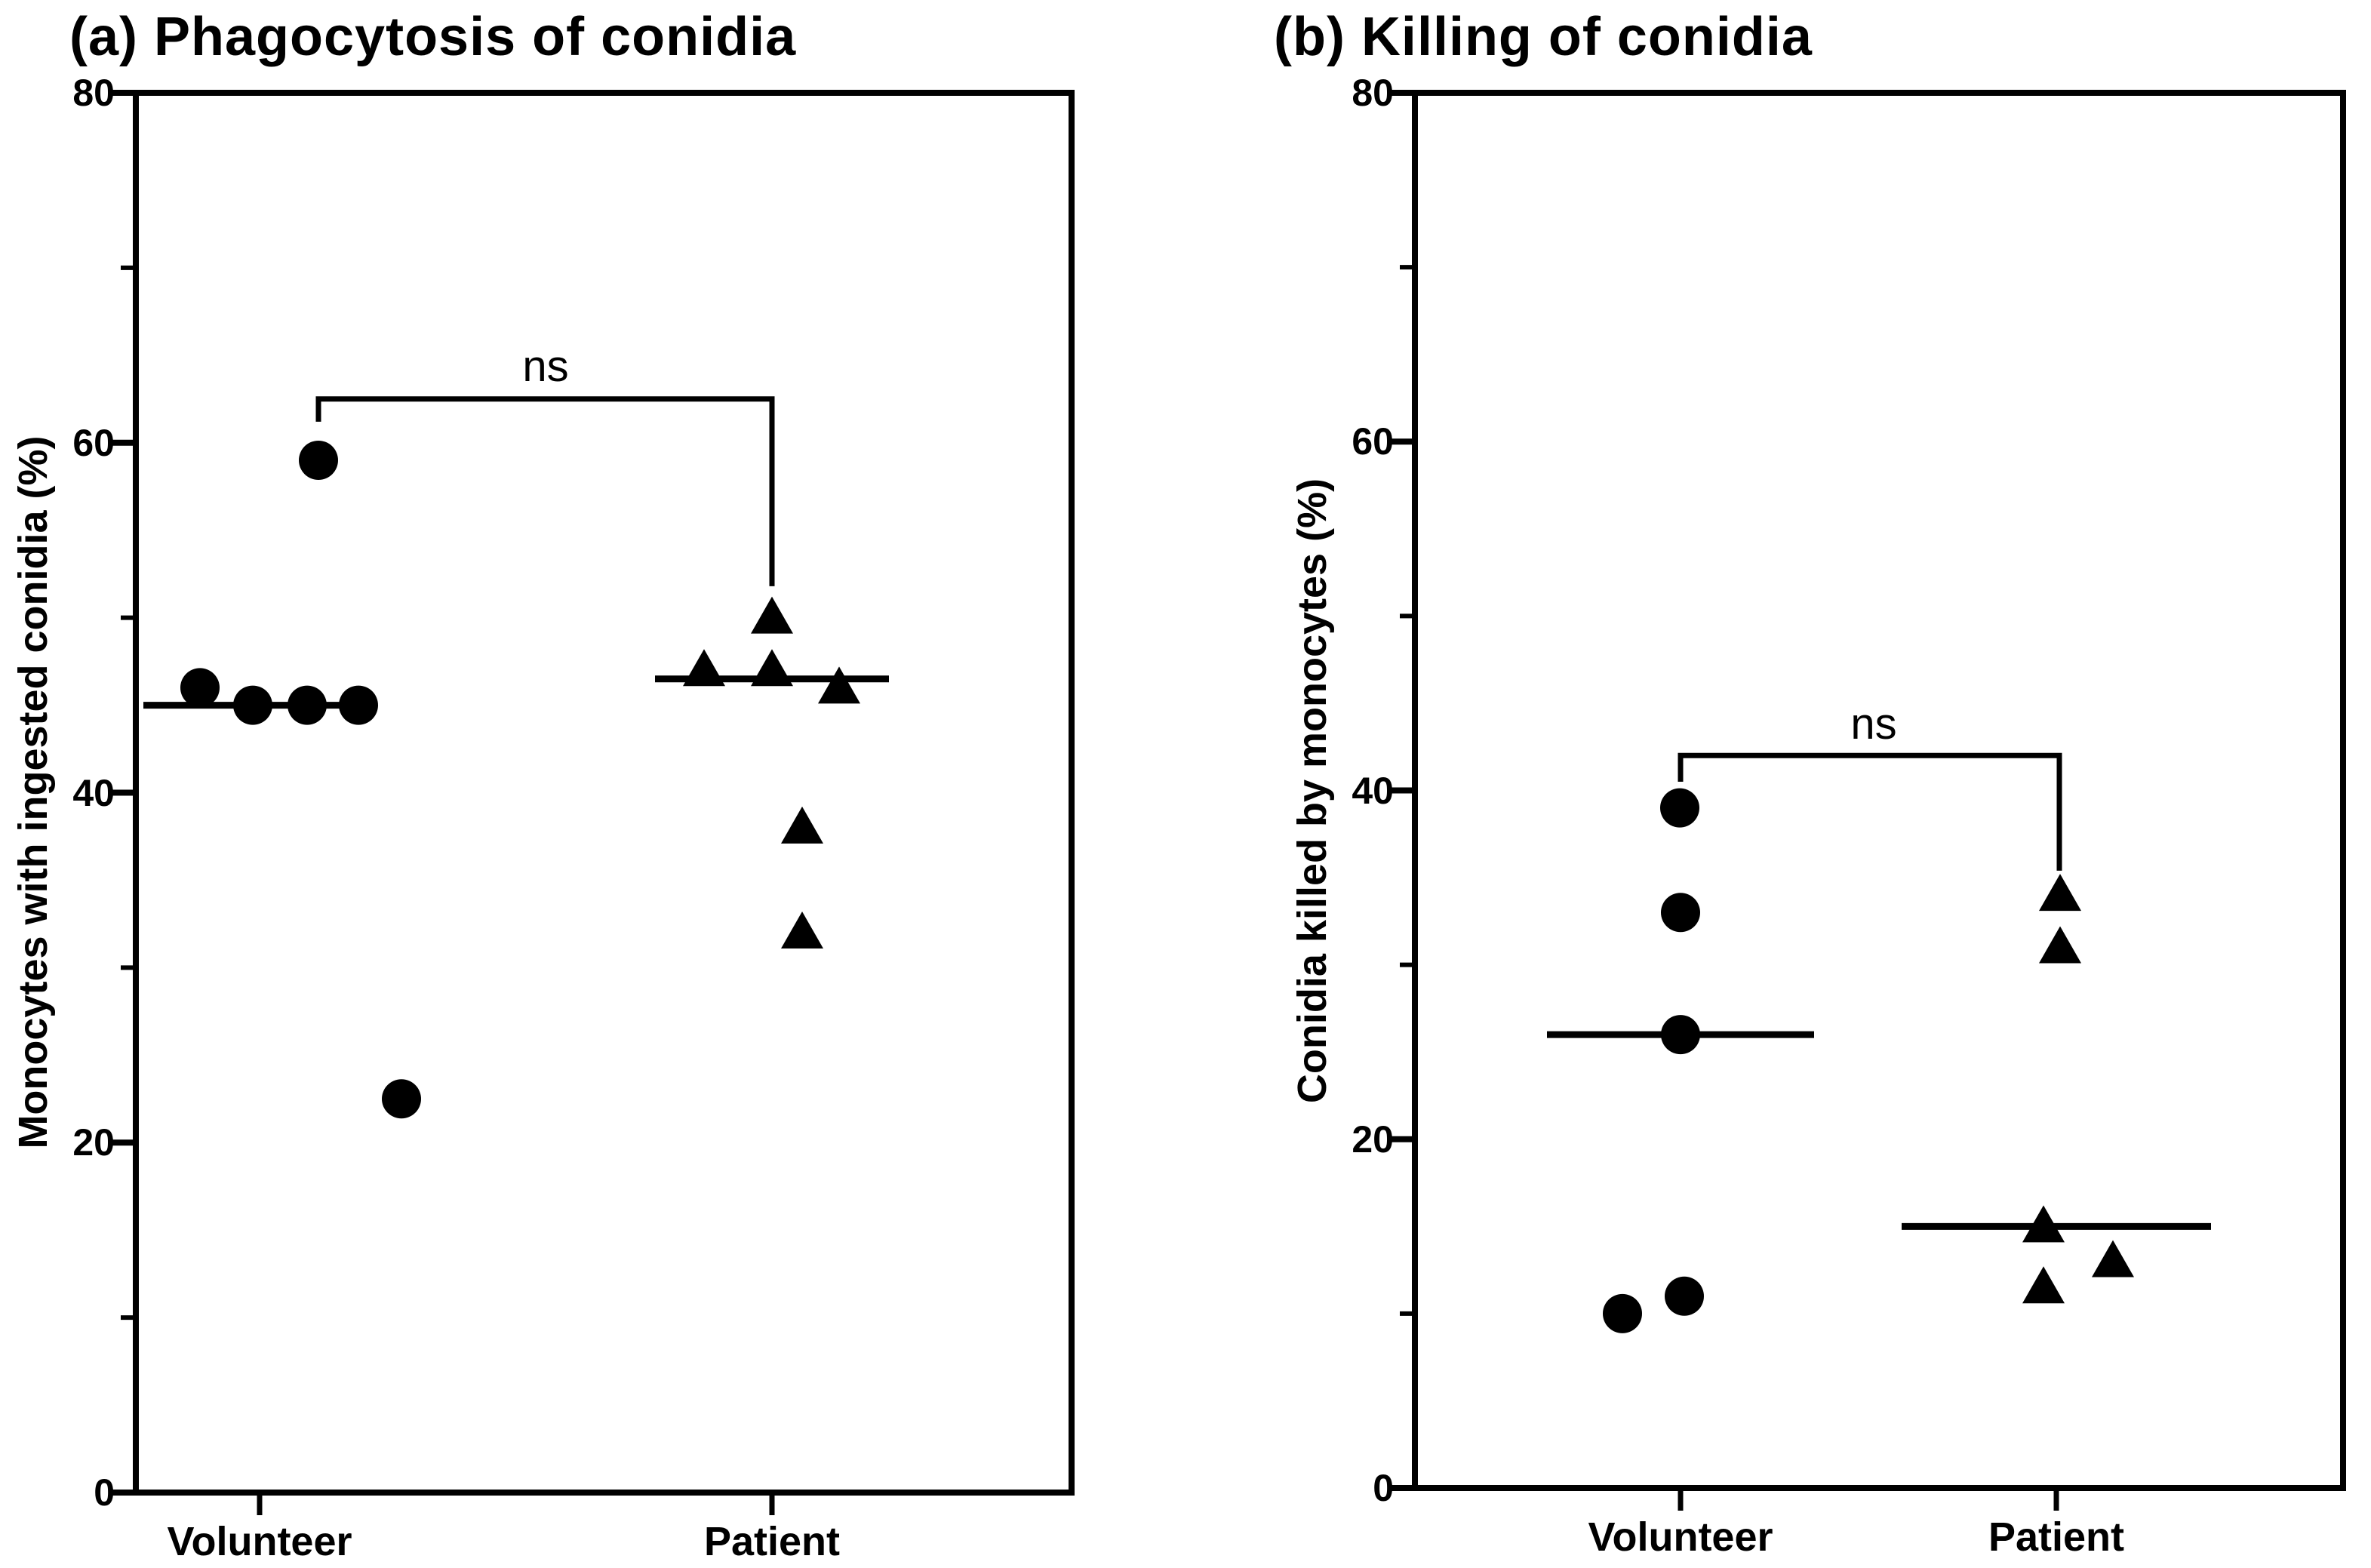 This screenshot has height=1568, width=2371. Describe the element at coordinates (259, 1541) in the screenshot. I see `panel-a-category-label-volunteer: Volunteer` at that location.